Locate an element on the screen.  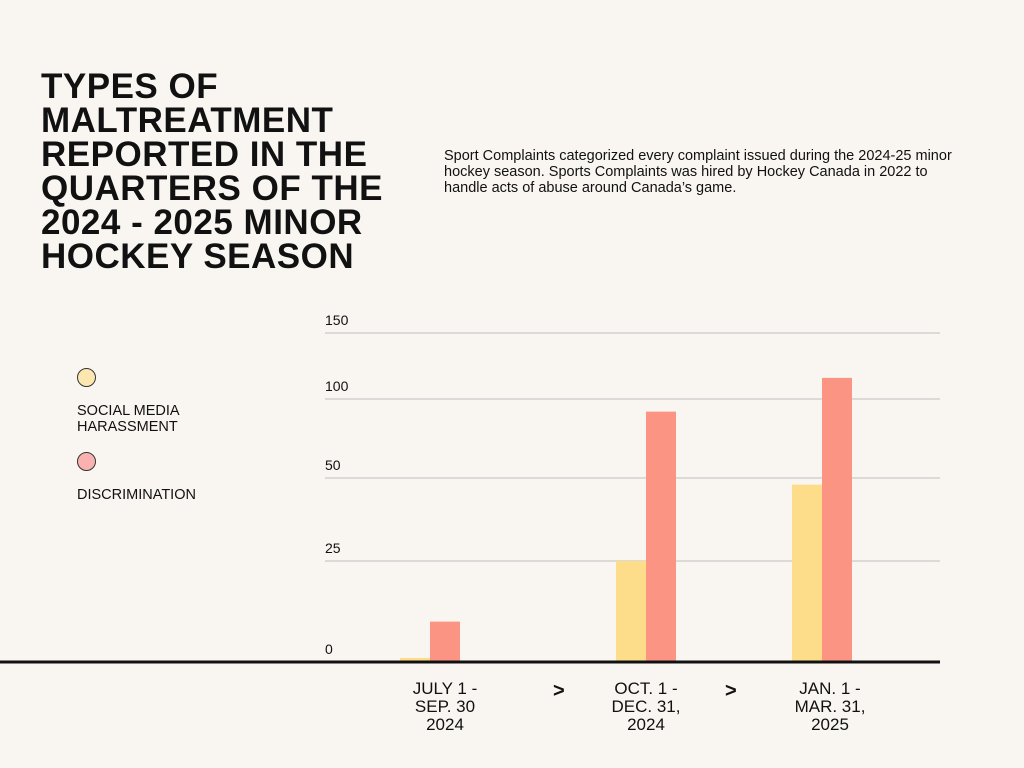
x-tick-label-line: JAN. 1 - is located at coordinates (830, 688).